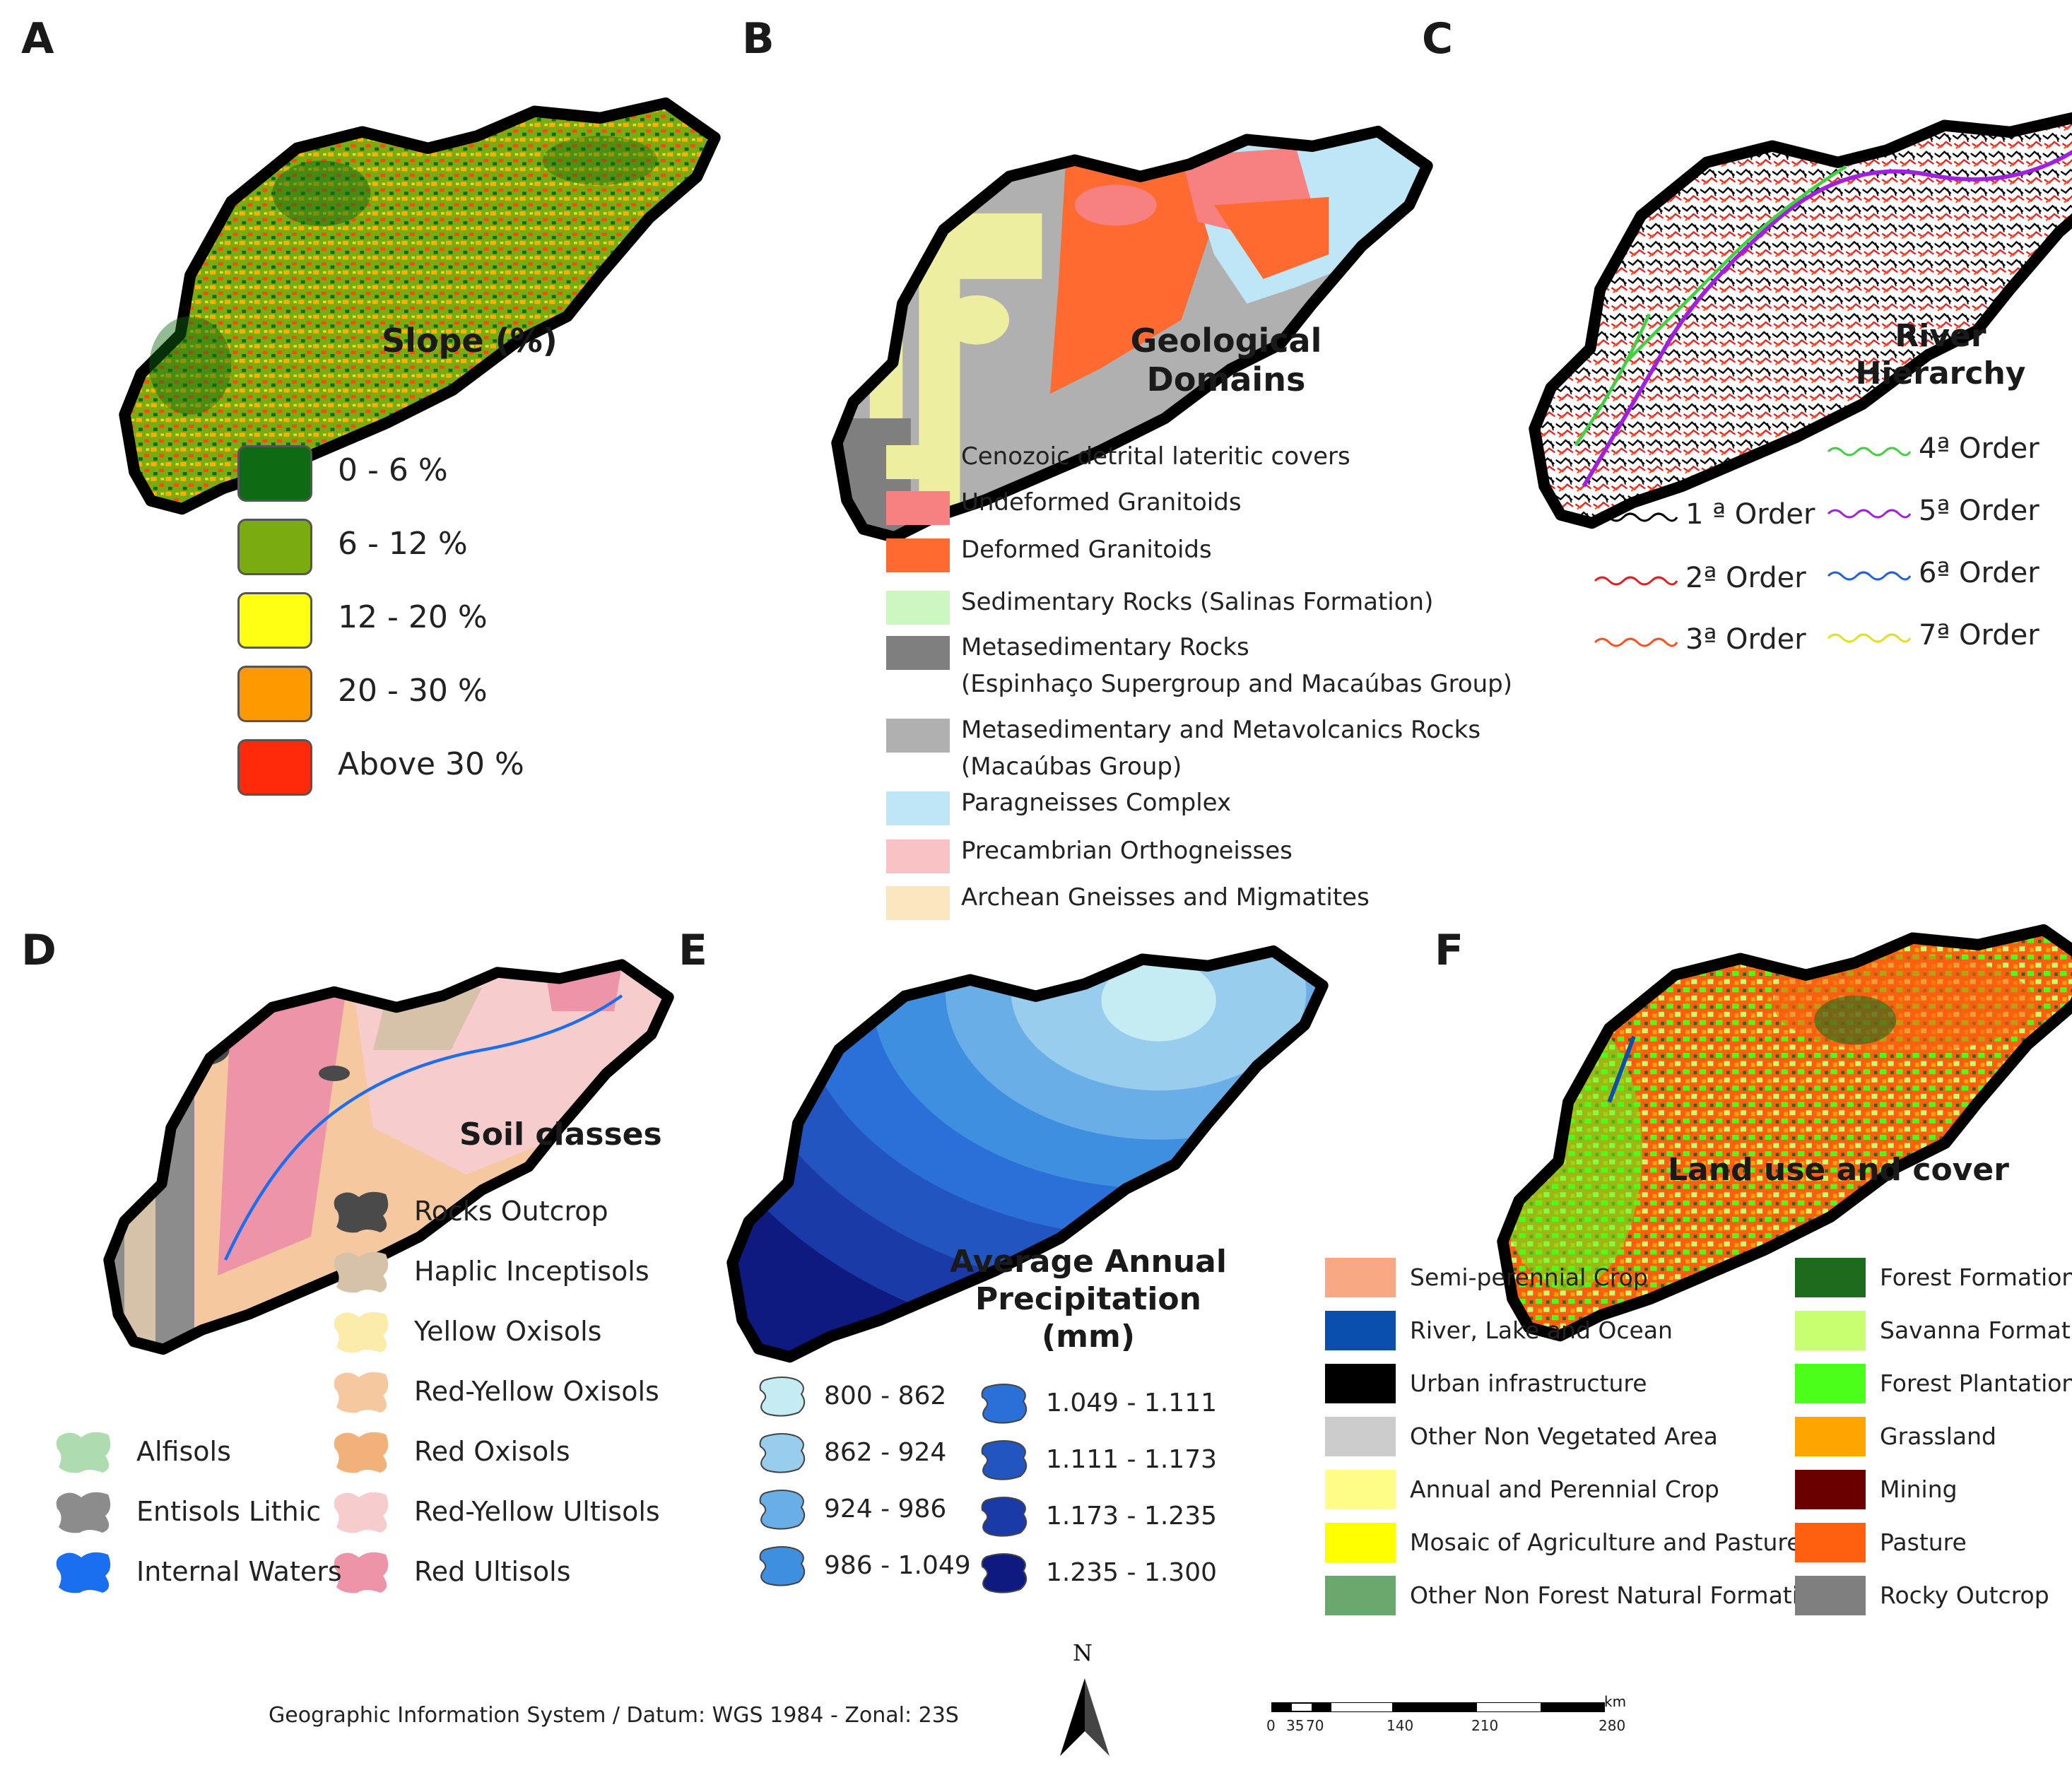 This screenshot has height=1768, width=2072. Describe the element at coordinates (1529, 1277) in the screenshot. I see `legend-label: Semi-perennial Crop` at that location.